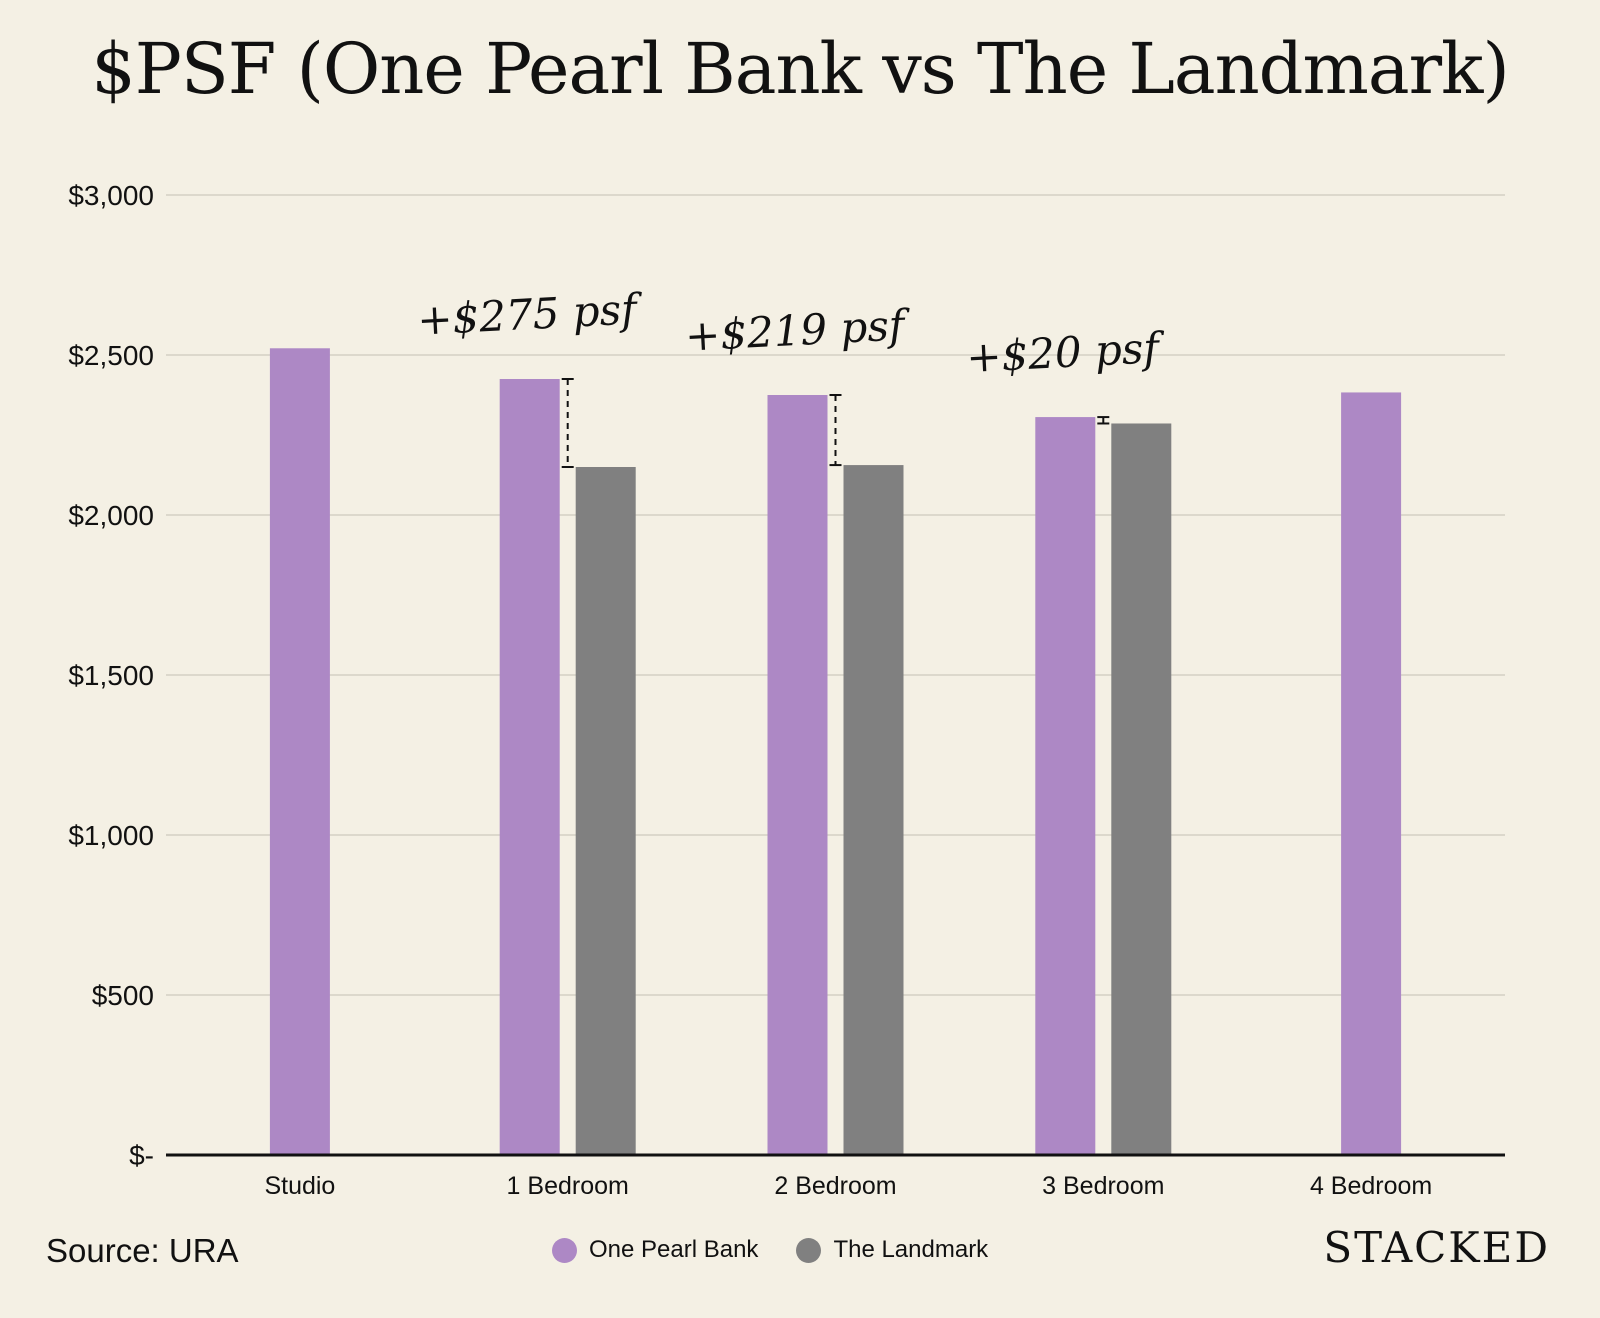  What do you see at coordinates (111, 355) in the screenshot?
I see `y-tick-label: $2,500` at bounding box center [111, 355].